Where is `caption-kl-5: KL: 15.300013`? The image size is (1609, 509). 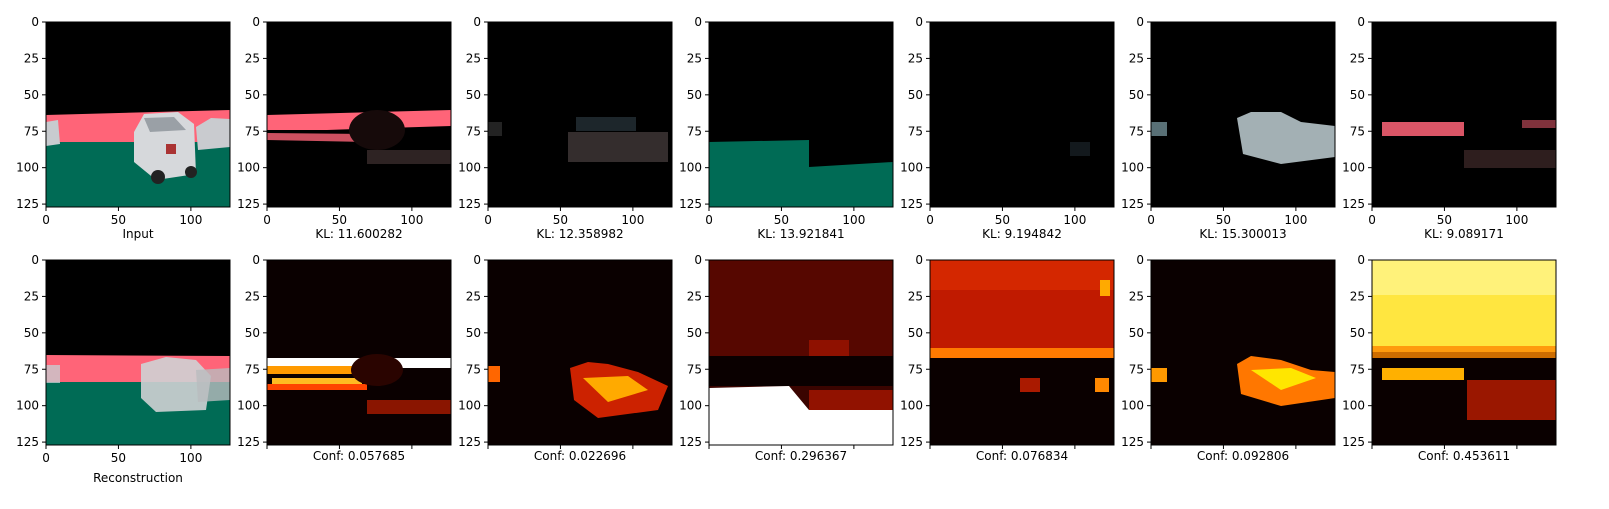 caption-kl-5: KL: 15.300013 is located at coordinates (1243, 234).